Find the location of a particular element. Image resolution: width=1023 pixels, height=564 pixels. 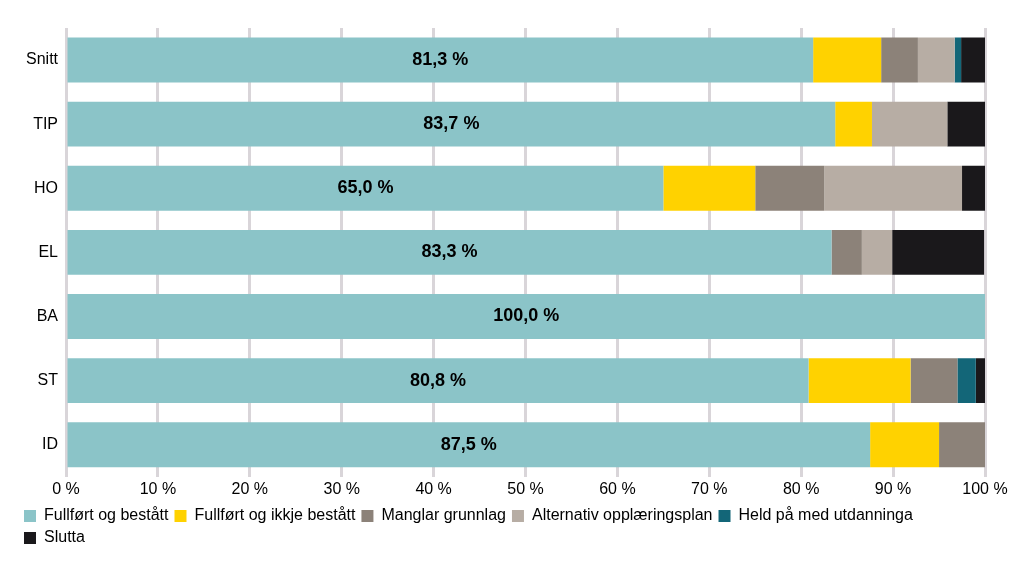

y-tick-label: Snitt is located at coordinates (42, 59).